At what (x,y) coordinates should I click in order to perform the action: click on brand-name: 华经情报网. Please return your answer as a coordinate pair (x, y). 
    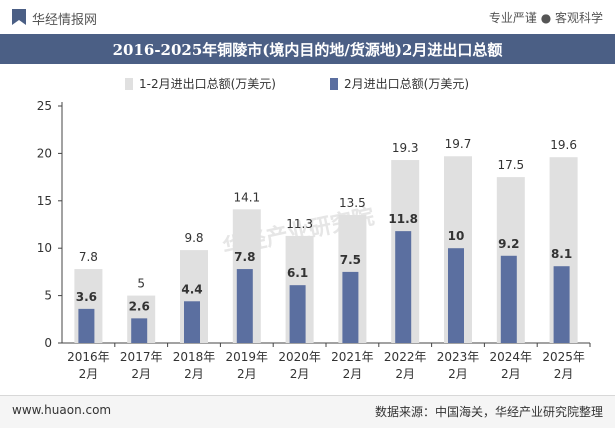
    Looking at the image, I should click on (65, 20).